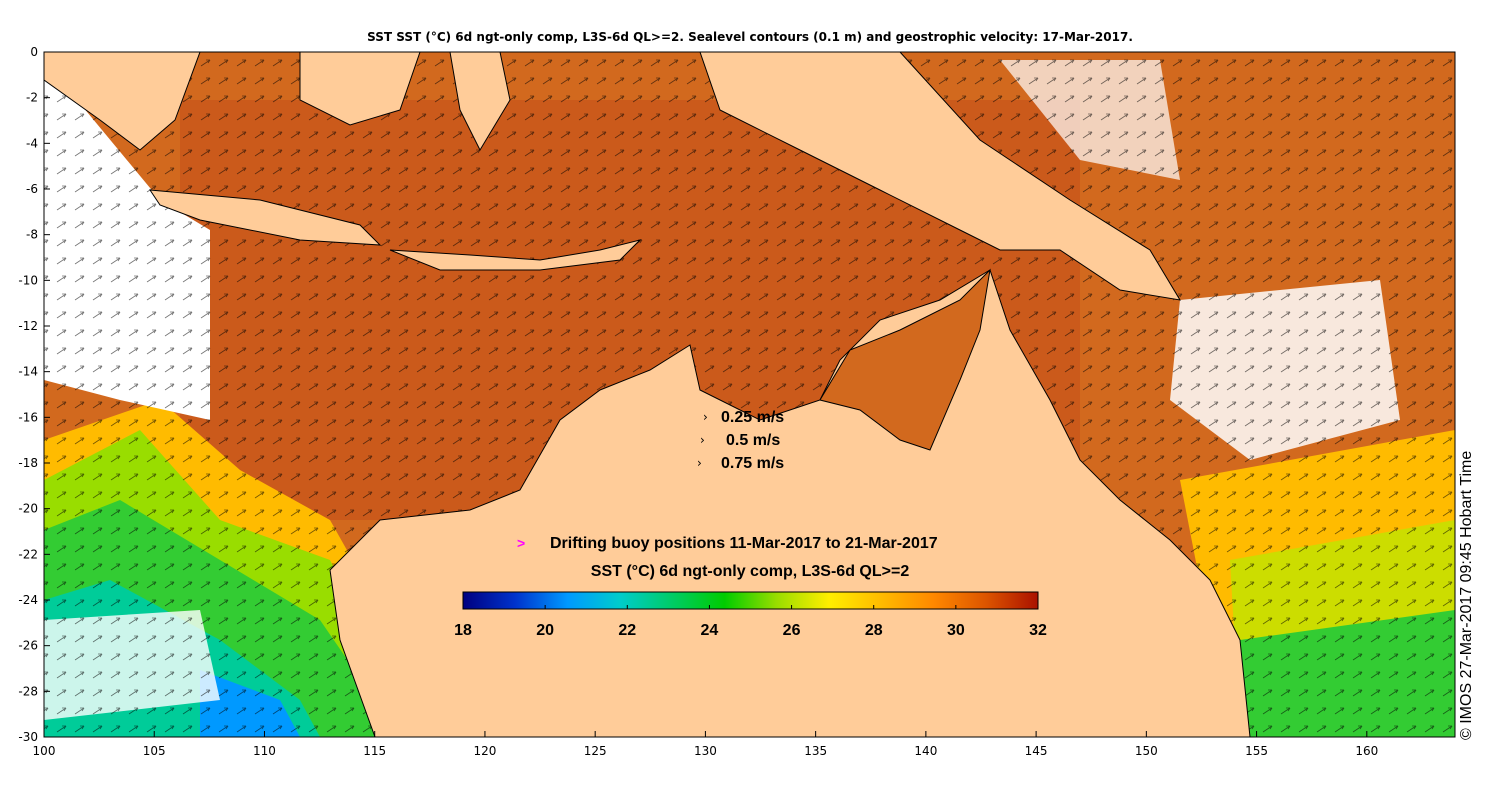 Image resolution: width=1500 pixels, height=790 pixels. What do you see at coordinates (480, 102) in the screenshot?
I see `land-sulawesi` at bounding box center [480, 102].